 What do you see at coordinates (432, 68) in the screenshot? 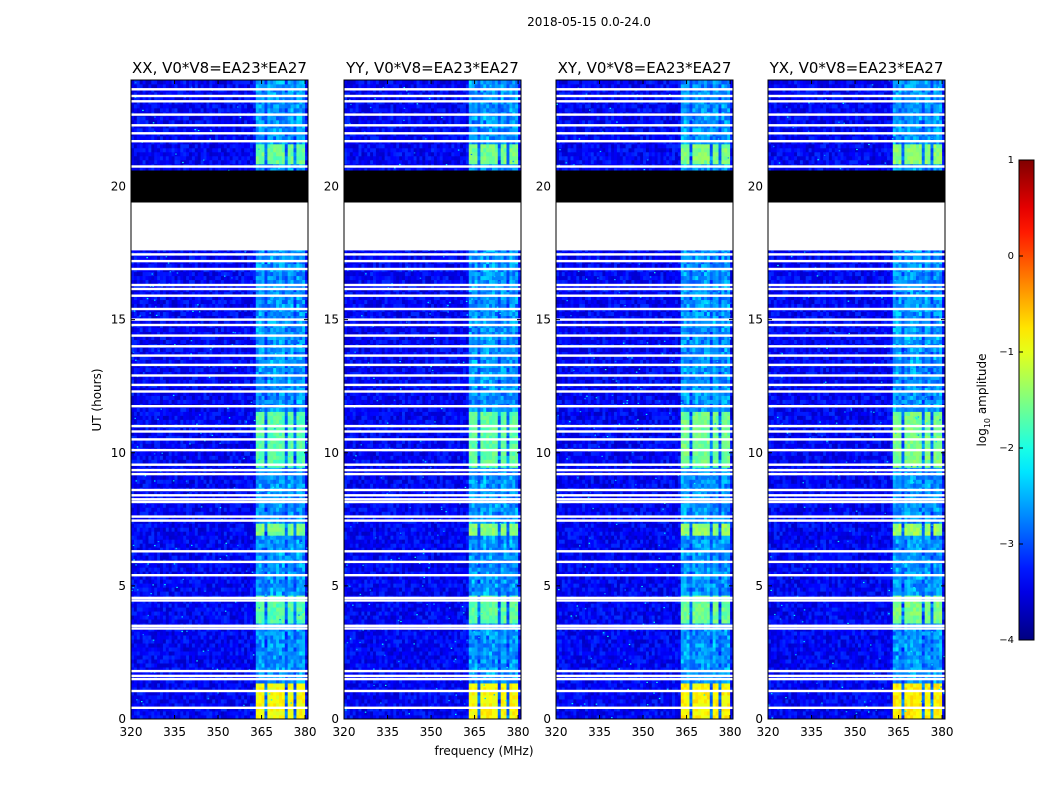
I see `panel-title: YY, V0*V8=EA23*EA27` at bounding box center [432, 68].